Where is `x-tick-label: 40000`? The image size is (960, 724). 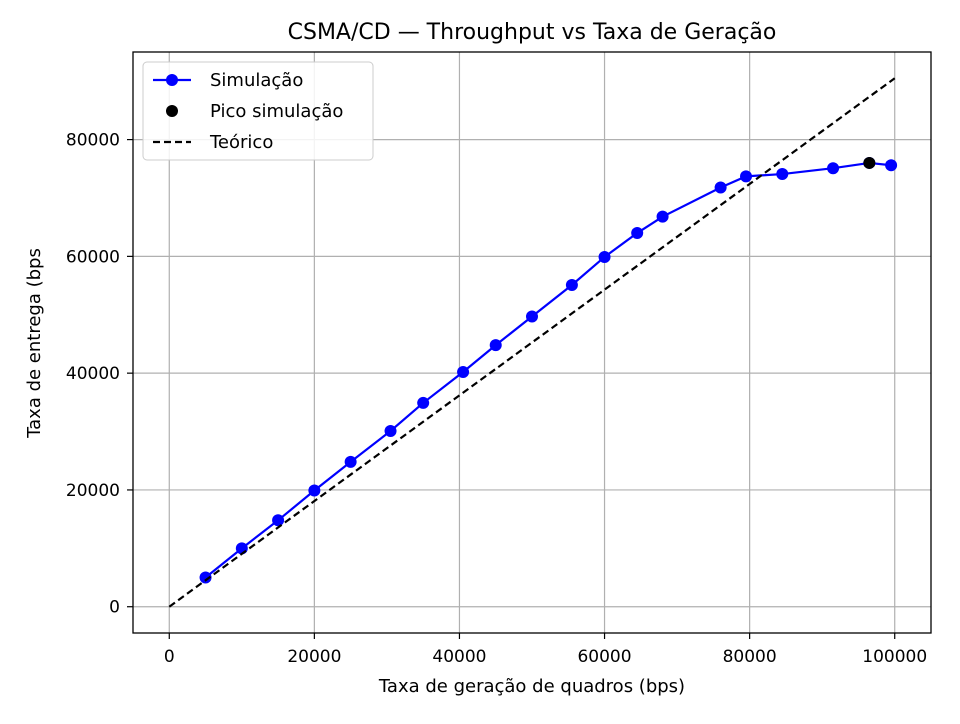 x-tick-label: 40000 is located at coordinates (459, 657).